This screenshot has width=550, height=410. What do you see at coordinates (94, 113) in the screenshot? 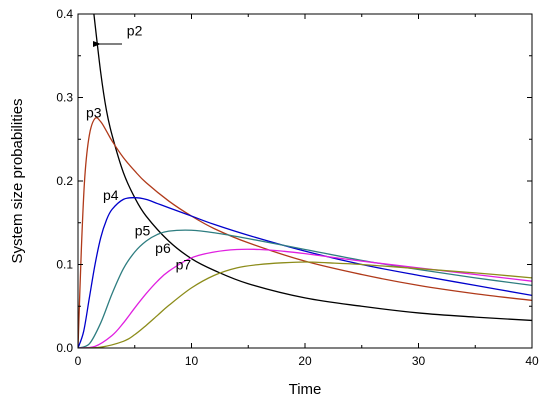
I see `series-label-p3: p3` at bounding box center [94, 113].